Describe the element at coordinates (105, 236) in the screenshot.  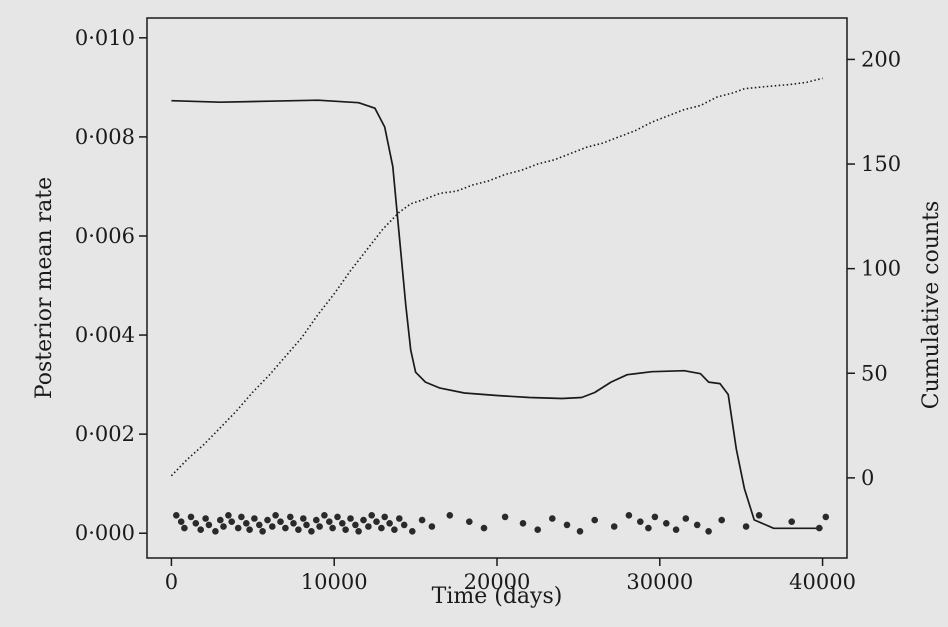
I see `y-tick-label: 0·006` at that location.